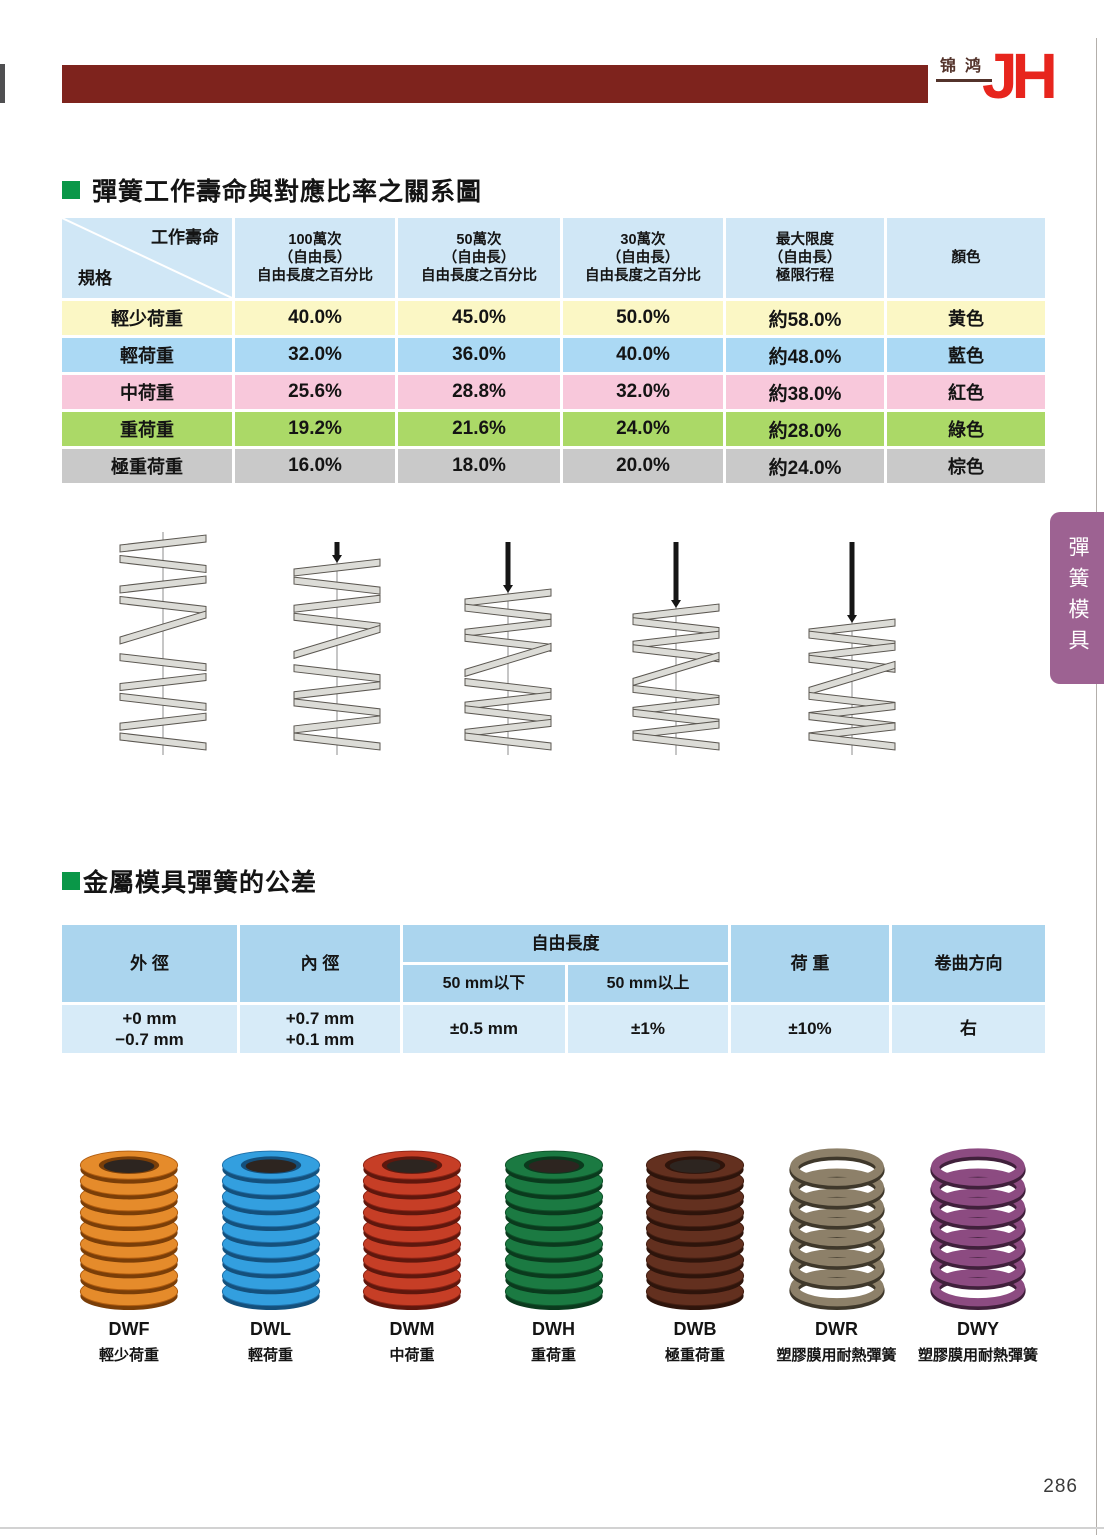 The height and width of the screenshot is (1535, 1104). I want to click on tolerance-header-coil-direction: 卷曲方向, so click(968, 963).